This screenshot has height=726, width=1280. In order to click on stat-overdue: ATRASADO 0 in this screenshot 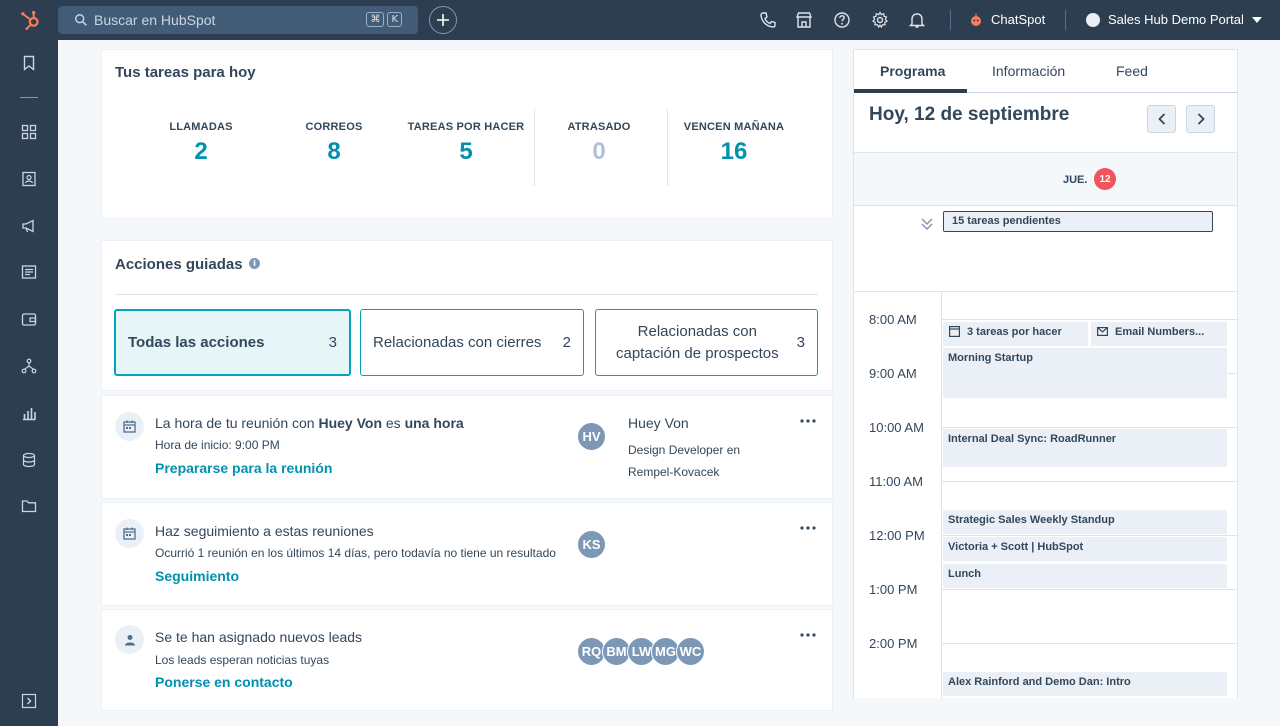, I will do `click(599, 143)`.